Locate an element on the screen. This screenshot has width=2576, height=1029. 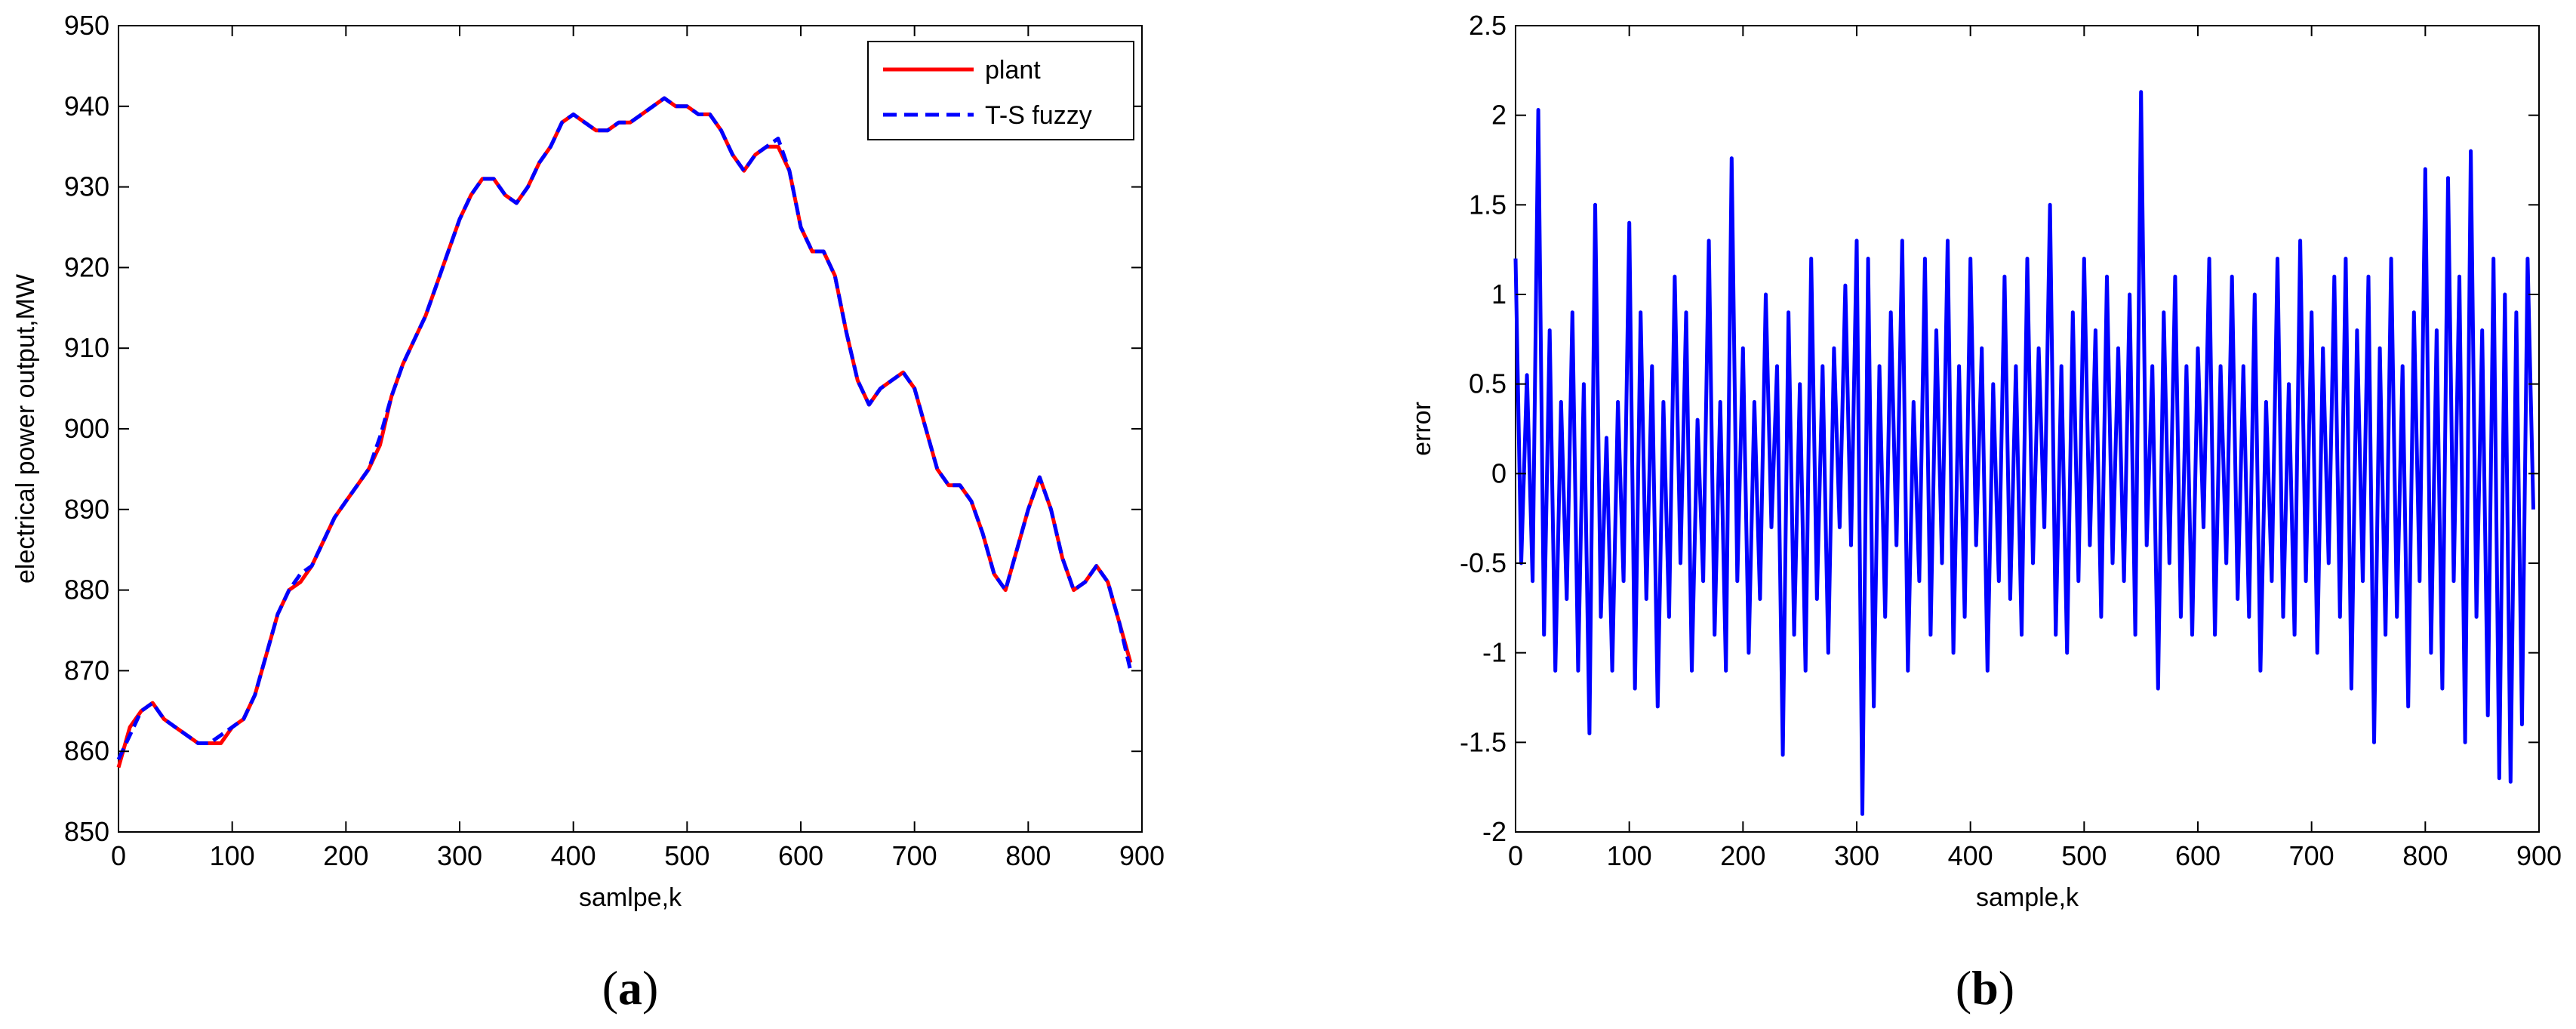
y-tick-label: 890 is located at coordinates (86, 509).